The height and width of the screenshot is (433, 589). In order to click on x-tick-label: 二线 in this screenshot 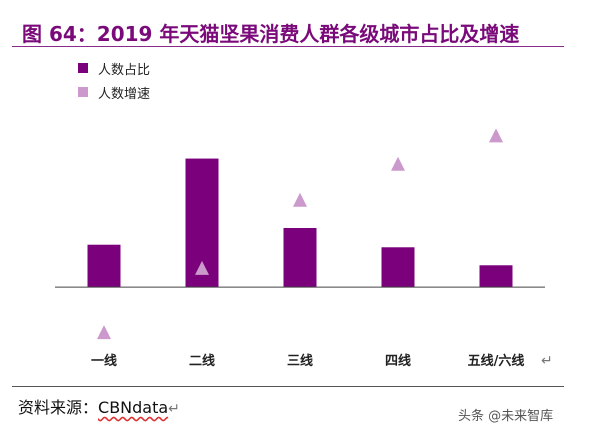, I will do `click(202, 361)`.